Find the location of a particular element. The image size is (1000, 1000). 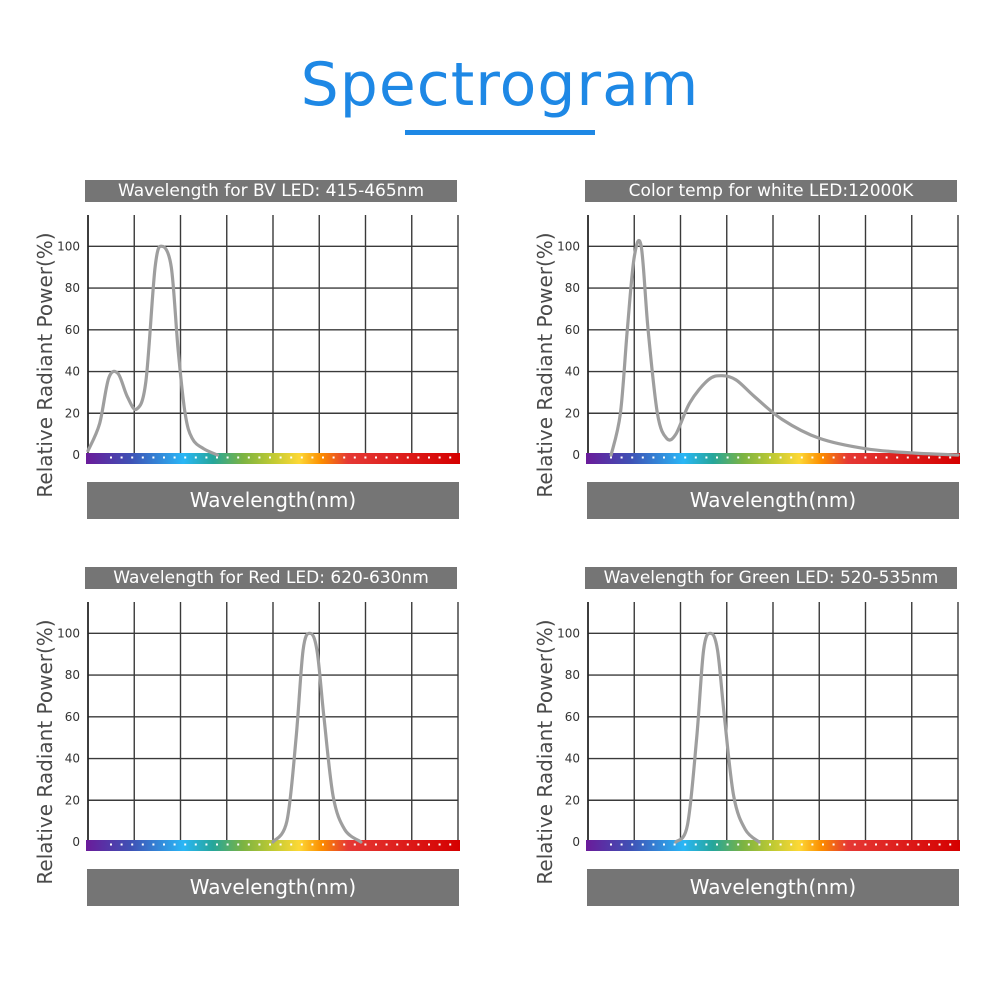

chart-title: Wavelength for Red LED: 620-630nm is located at coordinates (271, 578).